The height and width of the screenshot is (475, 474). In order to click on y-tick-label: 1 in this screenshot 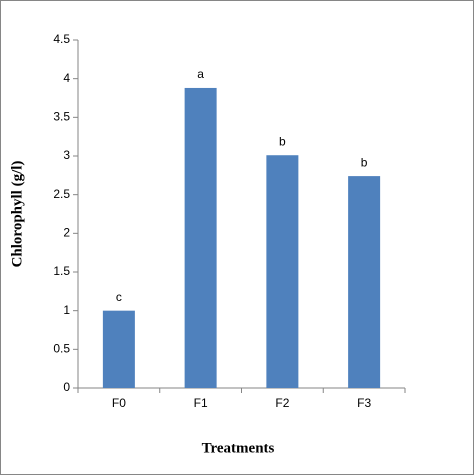, I will do `click(66, 310)`.